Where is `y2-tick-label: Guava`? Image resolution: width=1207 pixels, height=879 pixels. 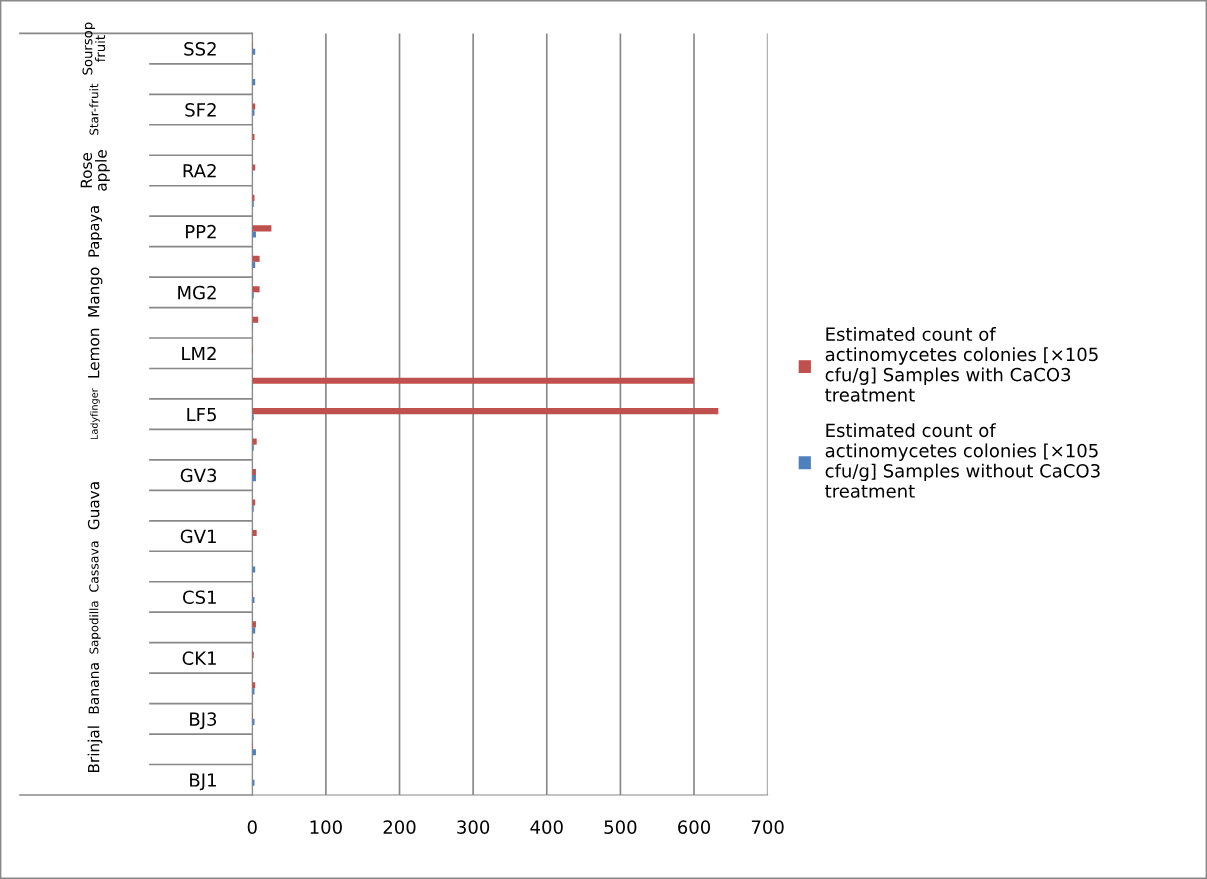 y2-tick-label: Guava is located at coordinates (93, 506).